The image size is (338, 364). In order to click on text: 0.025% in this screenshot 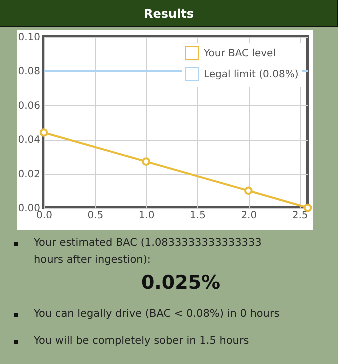, I will do `click(181, 283)`.